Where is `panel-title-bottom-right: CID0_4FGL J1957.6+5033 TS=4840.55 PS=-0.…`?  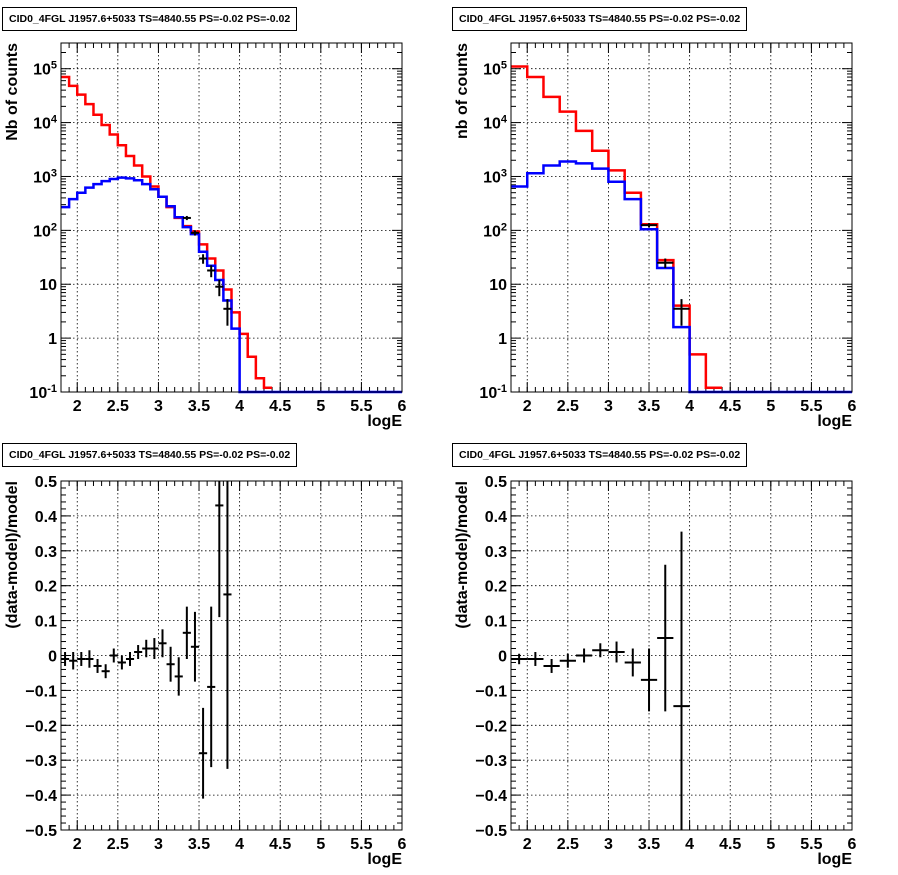 panel-title-bottom-right: CID0_4FGL J1957.6+5033 TS=4840.55 PS=-0.… is located at coordinates (600, 455).